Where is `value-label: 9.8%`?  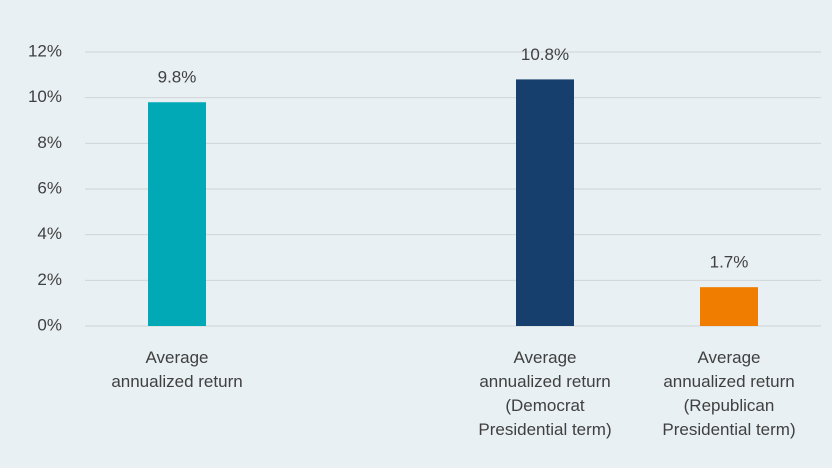 value-label: 9.8% is located at coordinates (177, 77).